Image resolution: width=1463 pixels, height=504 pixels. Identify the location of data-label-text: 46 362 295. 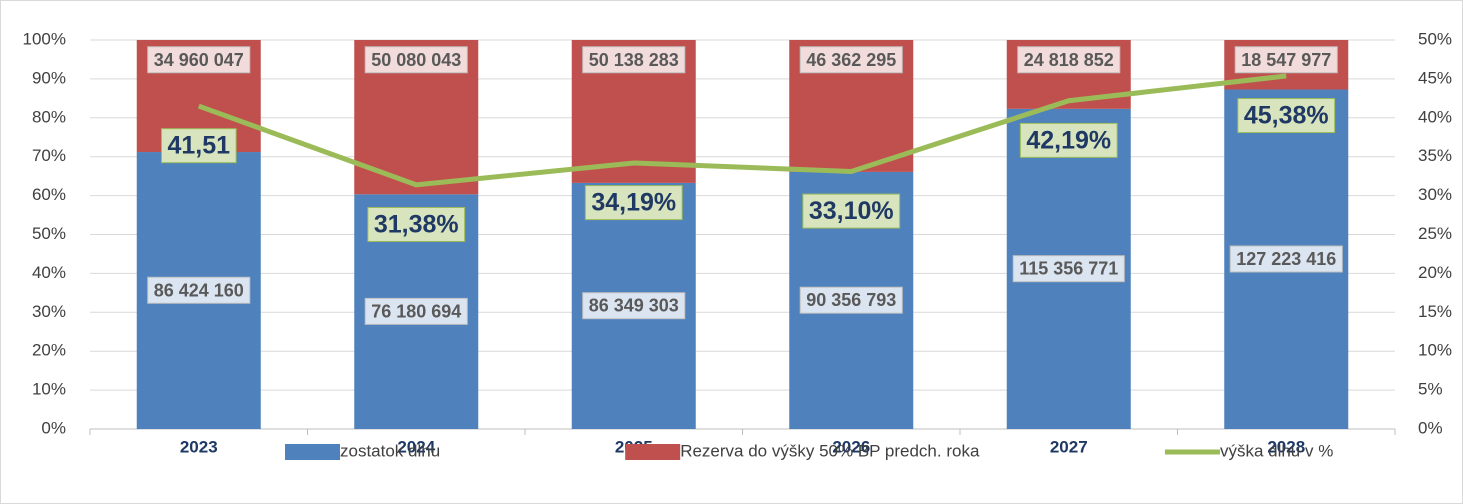
(851, 60).